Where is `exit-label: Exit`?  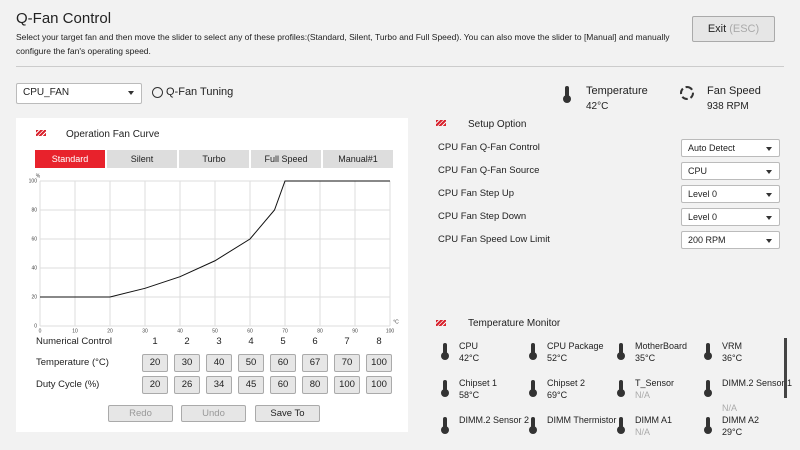
exit-label: Exit is located at coordinates (717, 29).